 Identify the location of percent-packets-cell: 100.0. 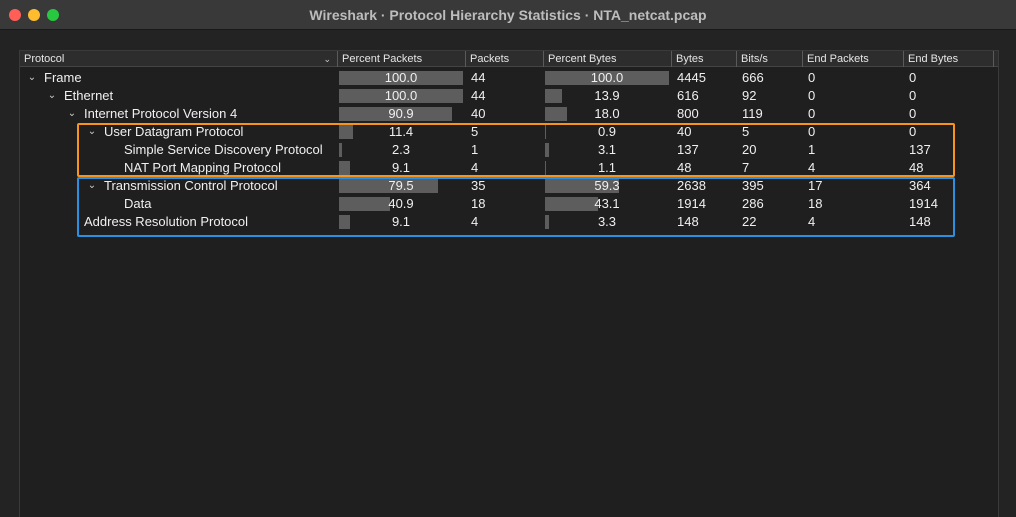
(401, 96).